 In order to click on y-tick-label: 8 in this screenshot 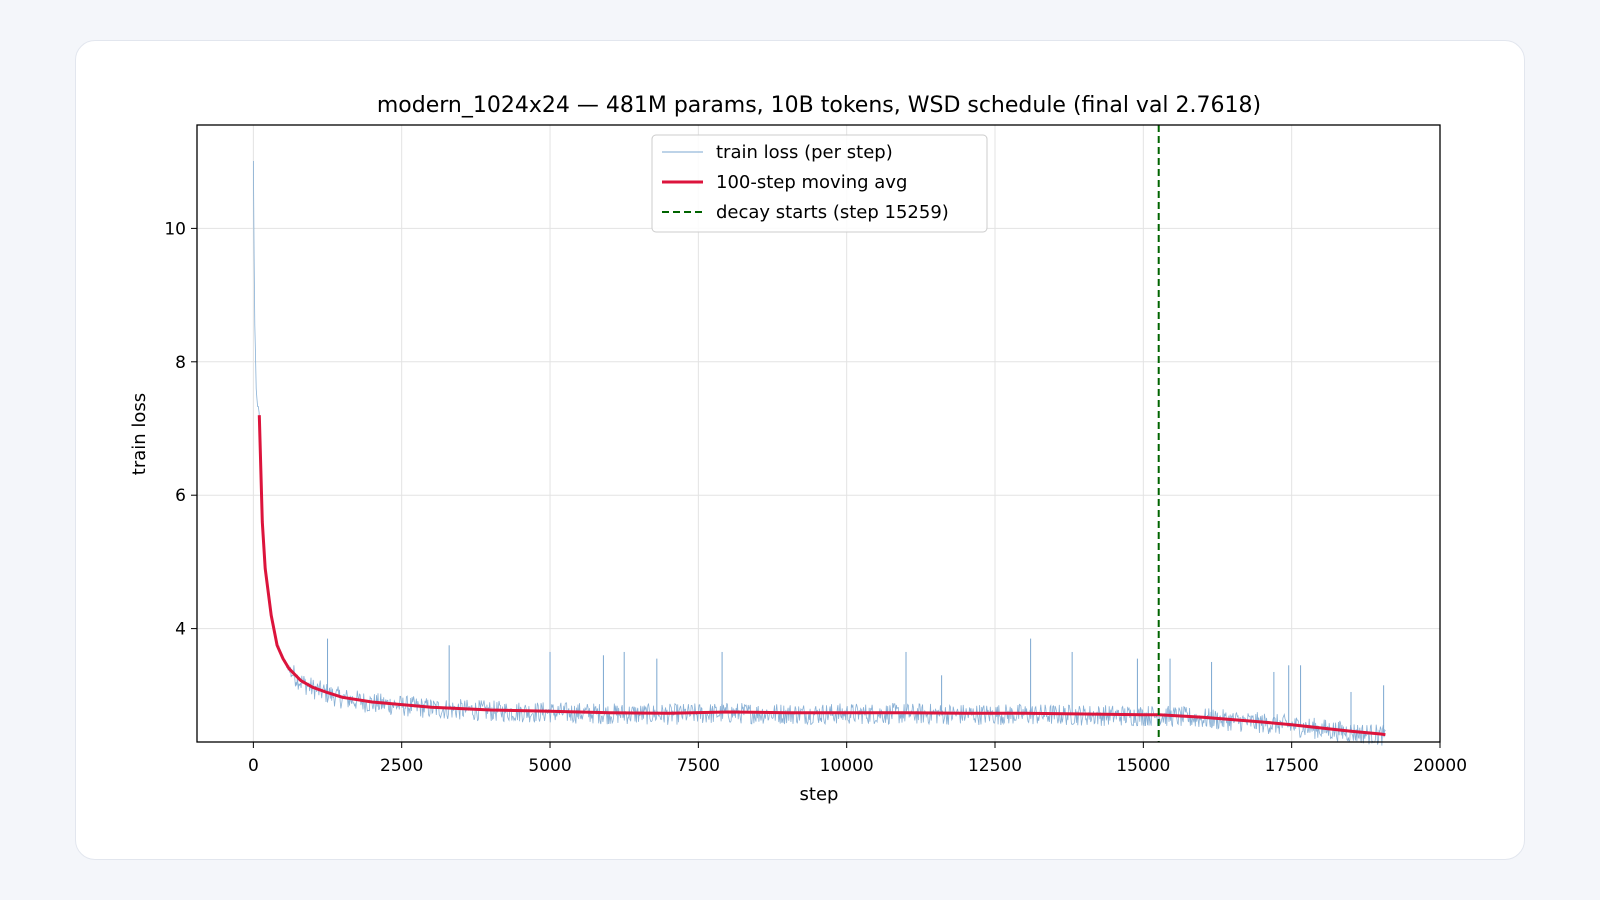, I will do `click(180, 363)`.